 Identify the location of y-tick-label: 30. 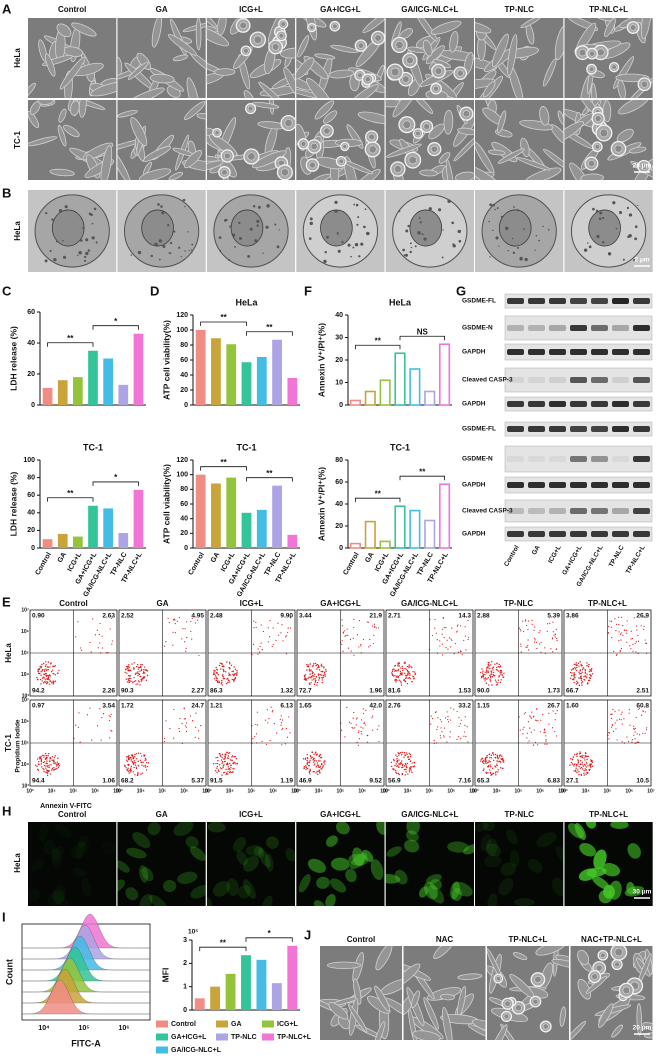
(339, 337).